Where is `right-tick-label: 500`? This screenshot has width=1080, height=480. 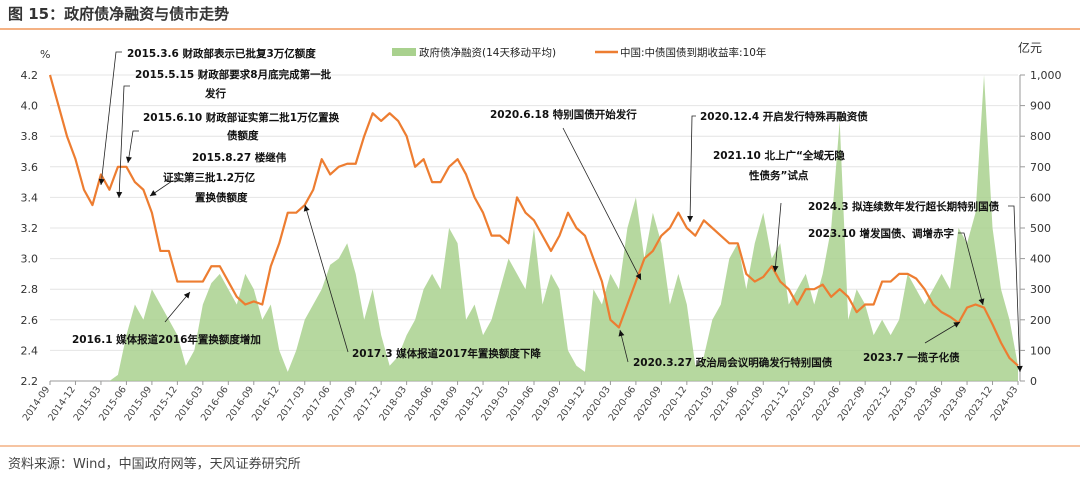
right-tick-label: 500 is located at coordinates (1040, 228).